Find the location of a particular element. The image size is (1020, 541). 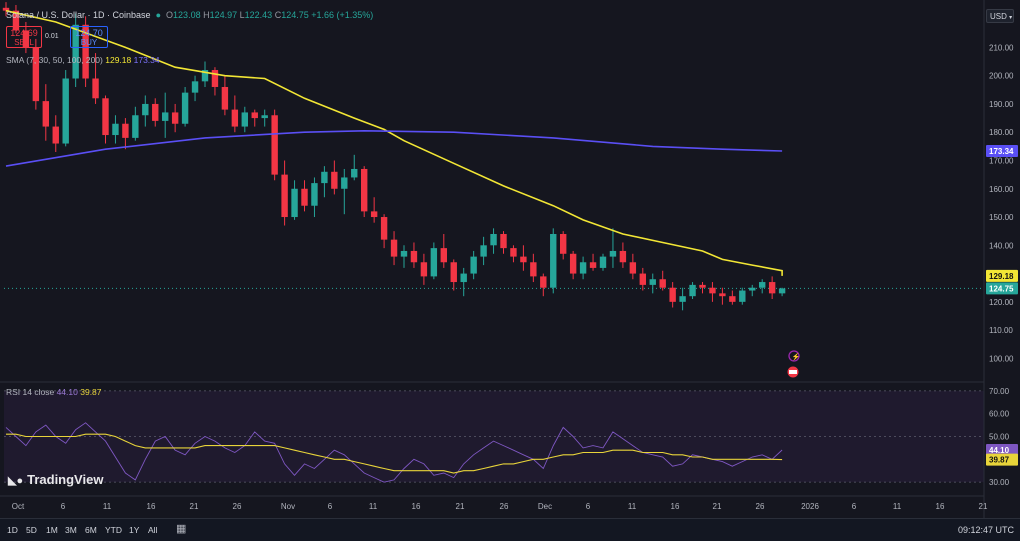

sma-short-price-tag: 129.18 is located at coordinates (1001, 276).